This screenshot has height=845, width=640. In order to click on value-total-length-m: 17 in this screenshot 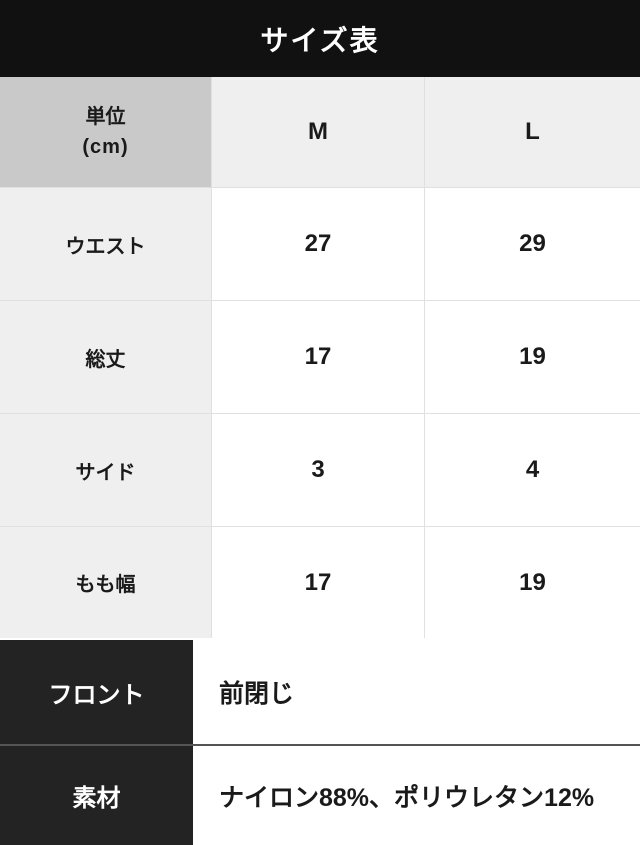, I will do `click(318, 357)`.